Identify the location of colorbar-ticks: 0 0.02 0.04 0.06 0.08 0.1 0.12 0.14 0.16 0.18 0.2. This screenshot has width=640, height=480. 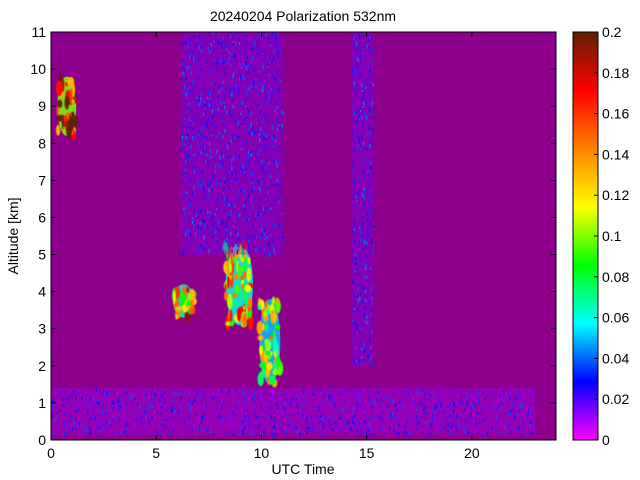
(611, 236).